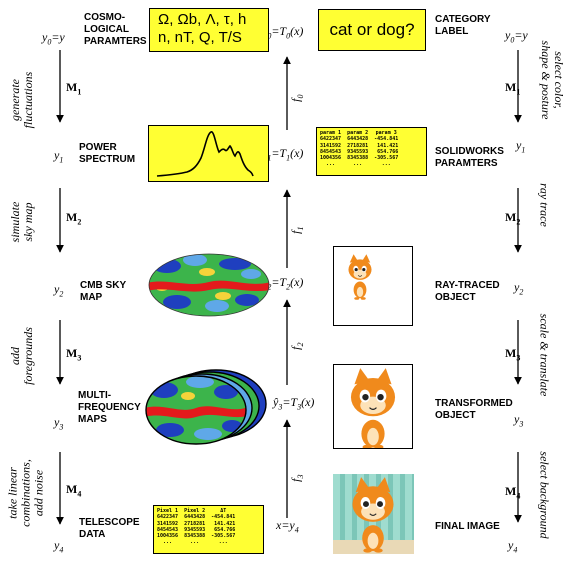 Image resolution: width=573 pixels, height=569 pixels. What do you see at coordinates (358, 145) in the screenshot?
I see `param-table-cell: 2718281` at bounding box center [358, 145].